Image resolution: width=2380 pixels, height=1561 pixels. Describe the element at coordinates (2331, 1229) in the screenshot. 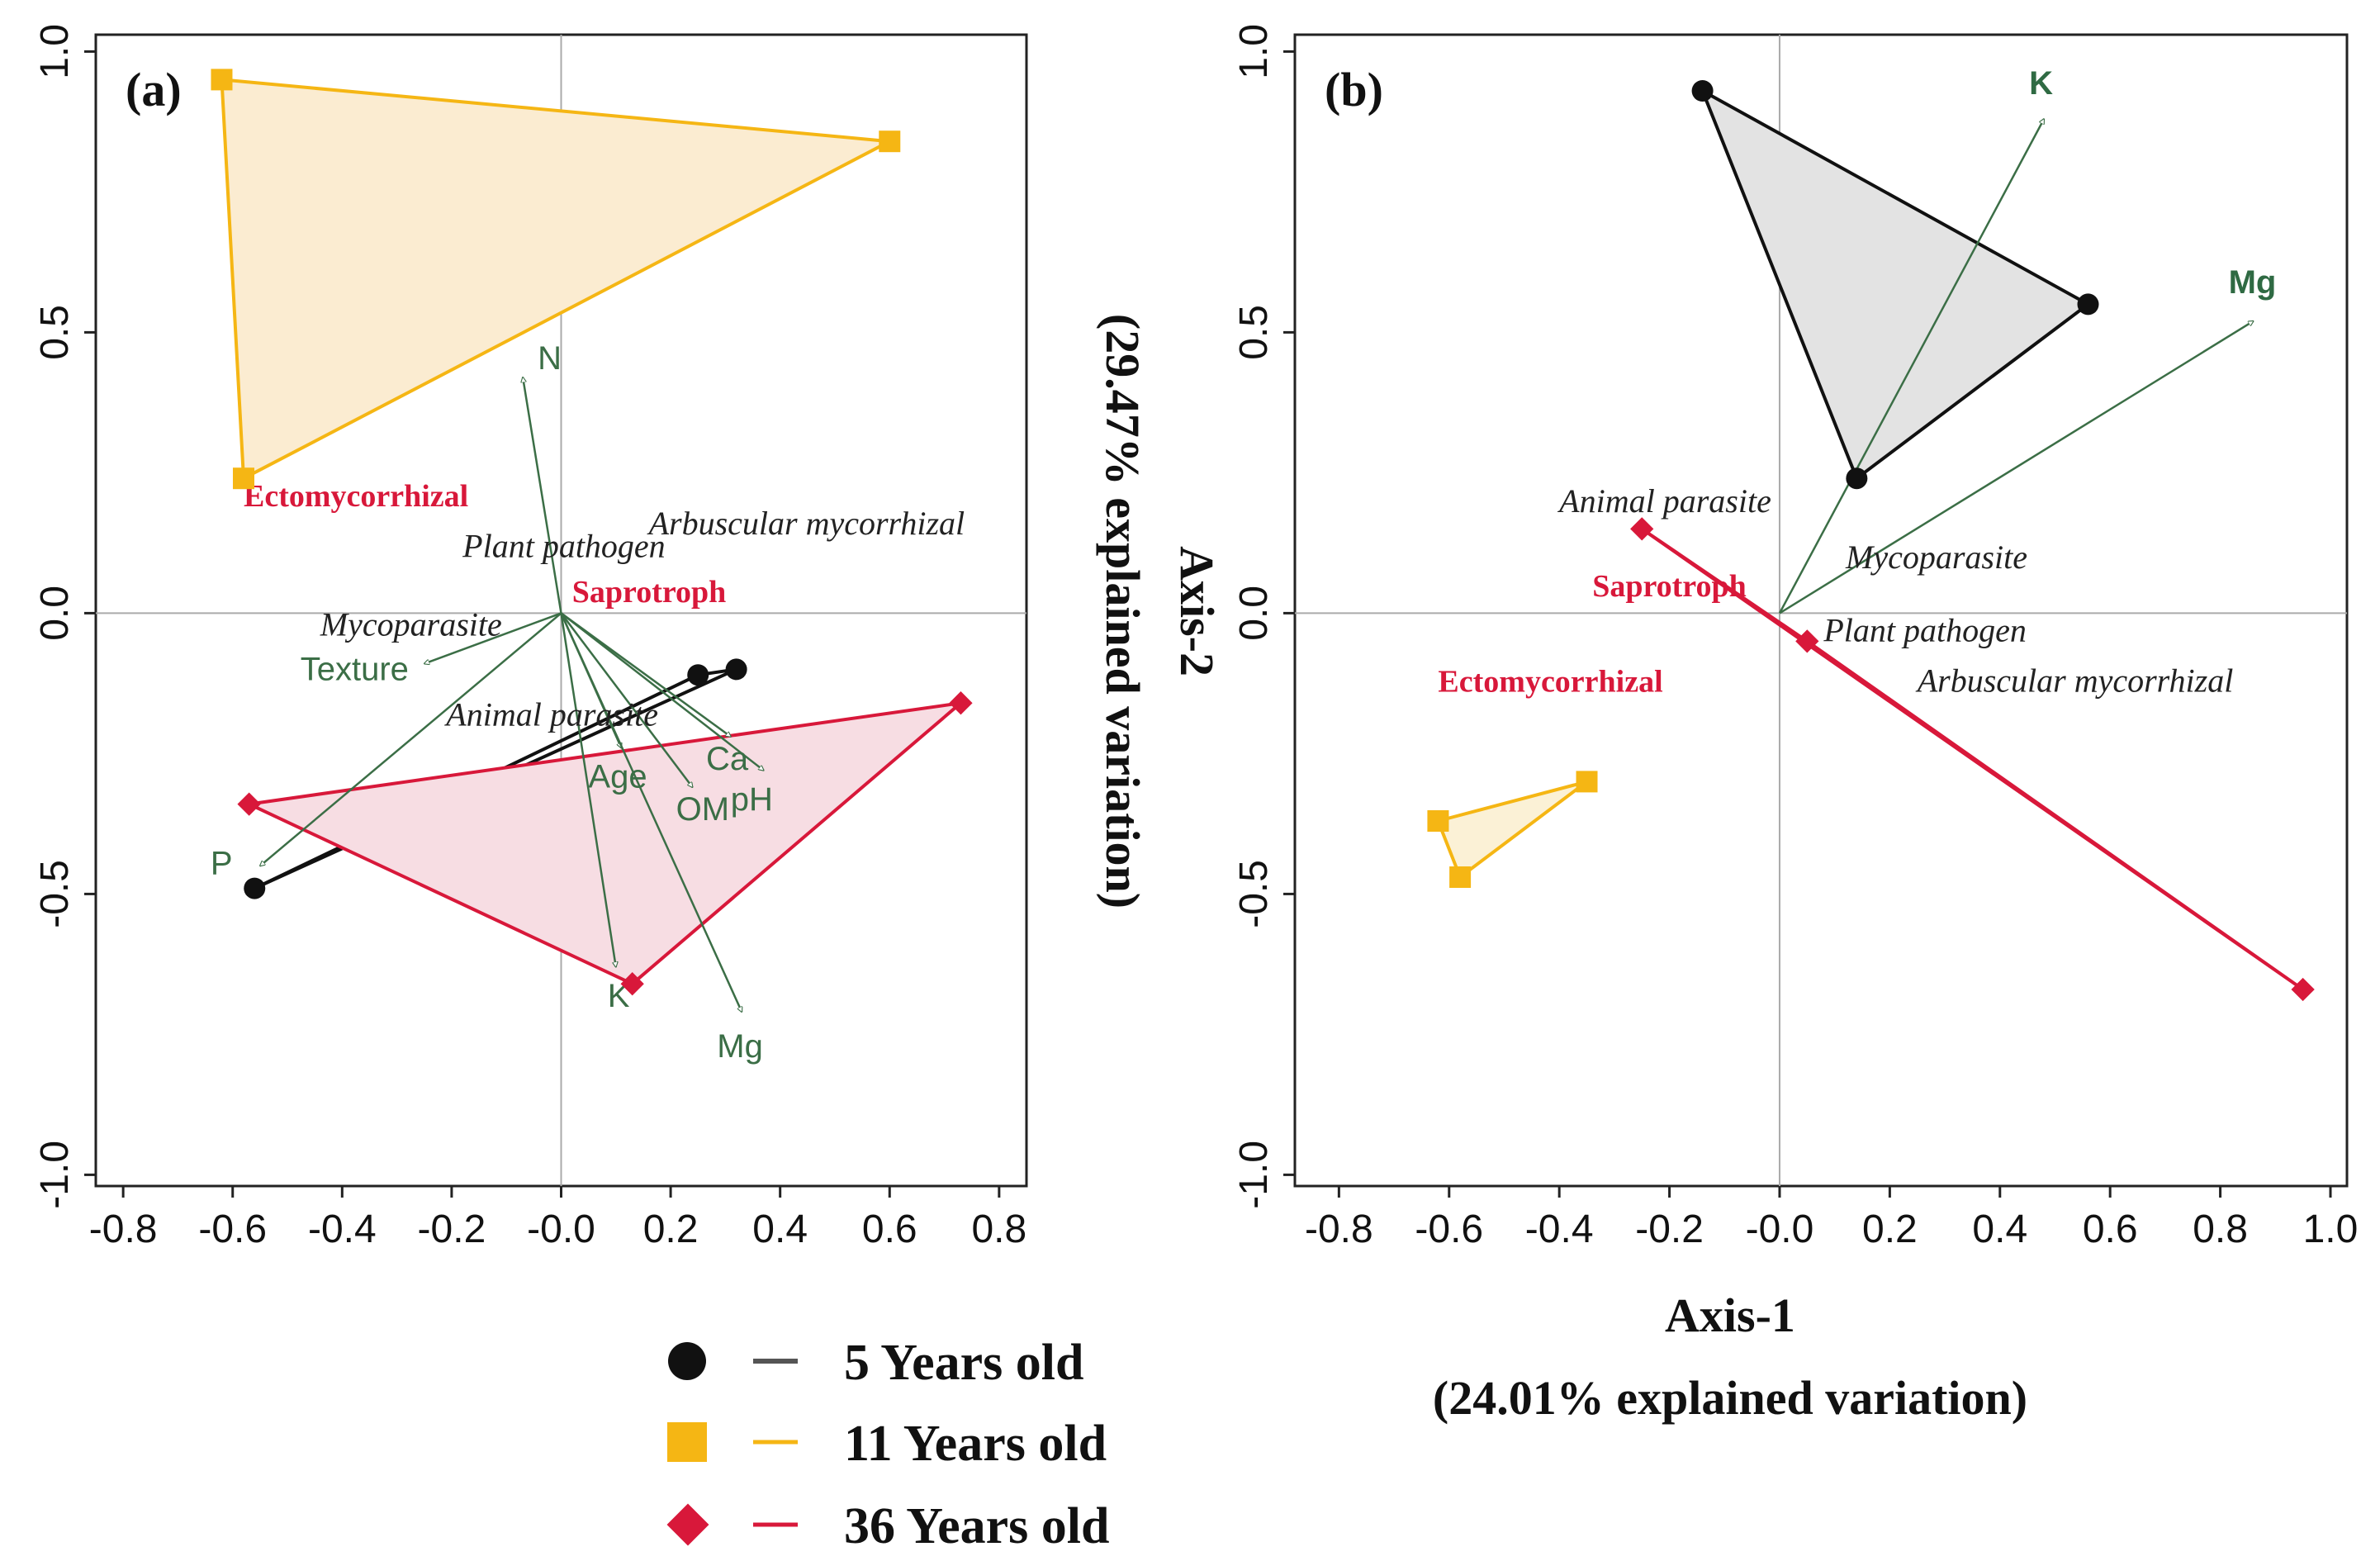

I see `x-tick-label-b: 1.0` at that location.